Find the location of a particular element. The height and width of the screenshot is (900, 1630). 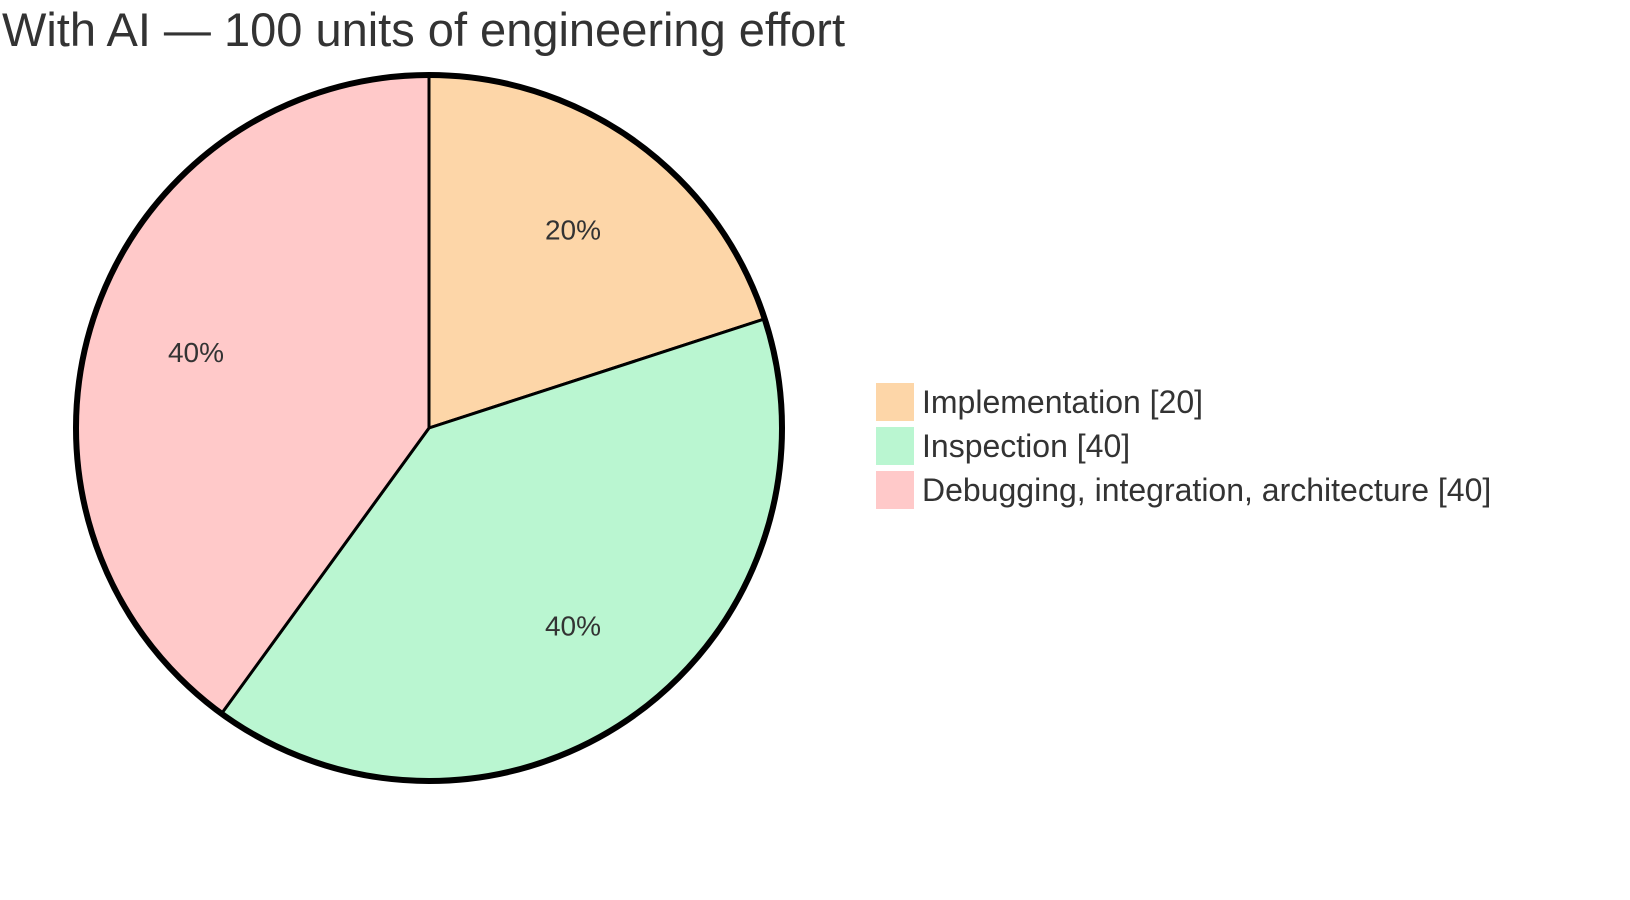

legend-swatch-implementation is located at coordinates (895, 402).